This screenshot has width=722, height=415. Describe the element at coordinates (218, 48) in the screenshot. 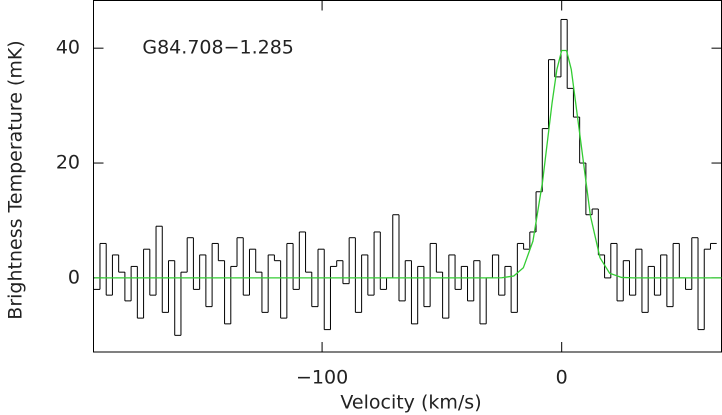

I see `annotation: G84.708−1.285` at that location.